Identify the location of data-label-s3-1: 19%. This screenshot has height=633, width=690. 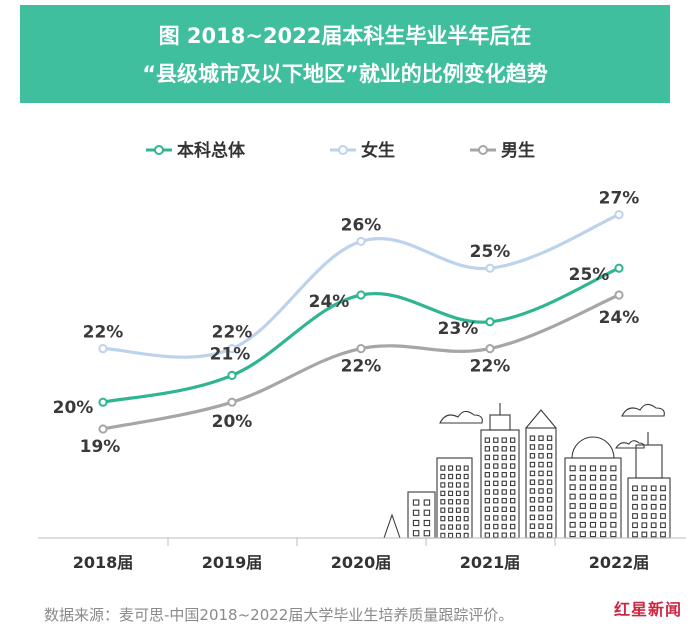
(100, 447).